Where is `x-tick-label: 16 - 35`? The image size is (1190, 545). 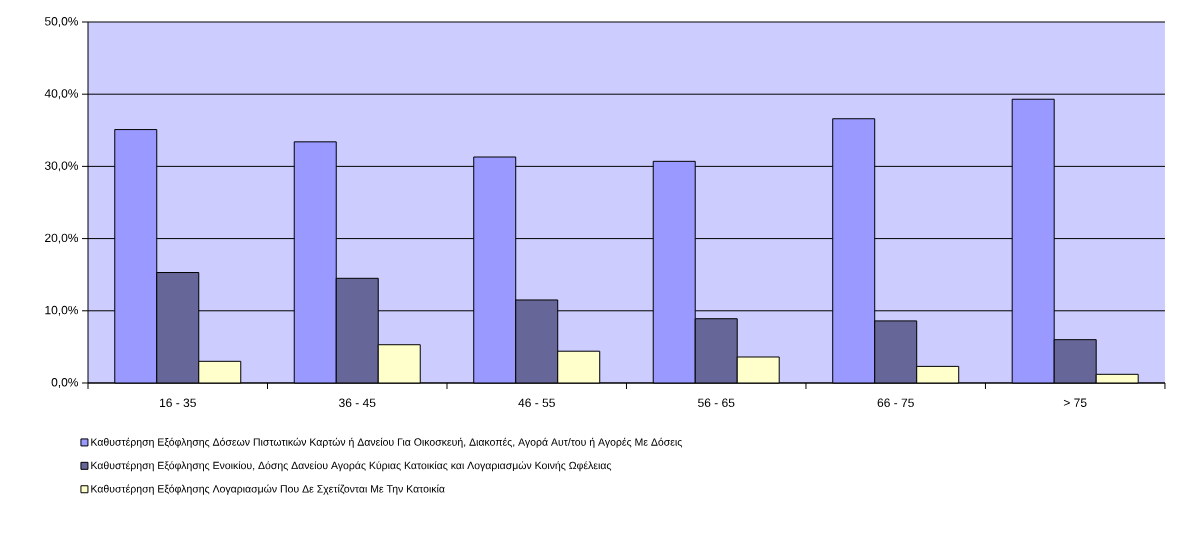
x-tick-label: 16 - 35 is located at coordinates (177, 403).